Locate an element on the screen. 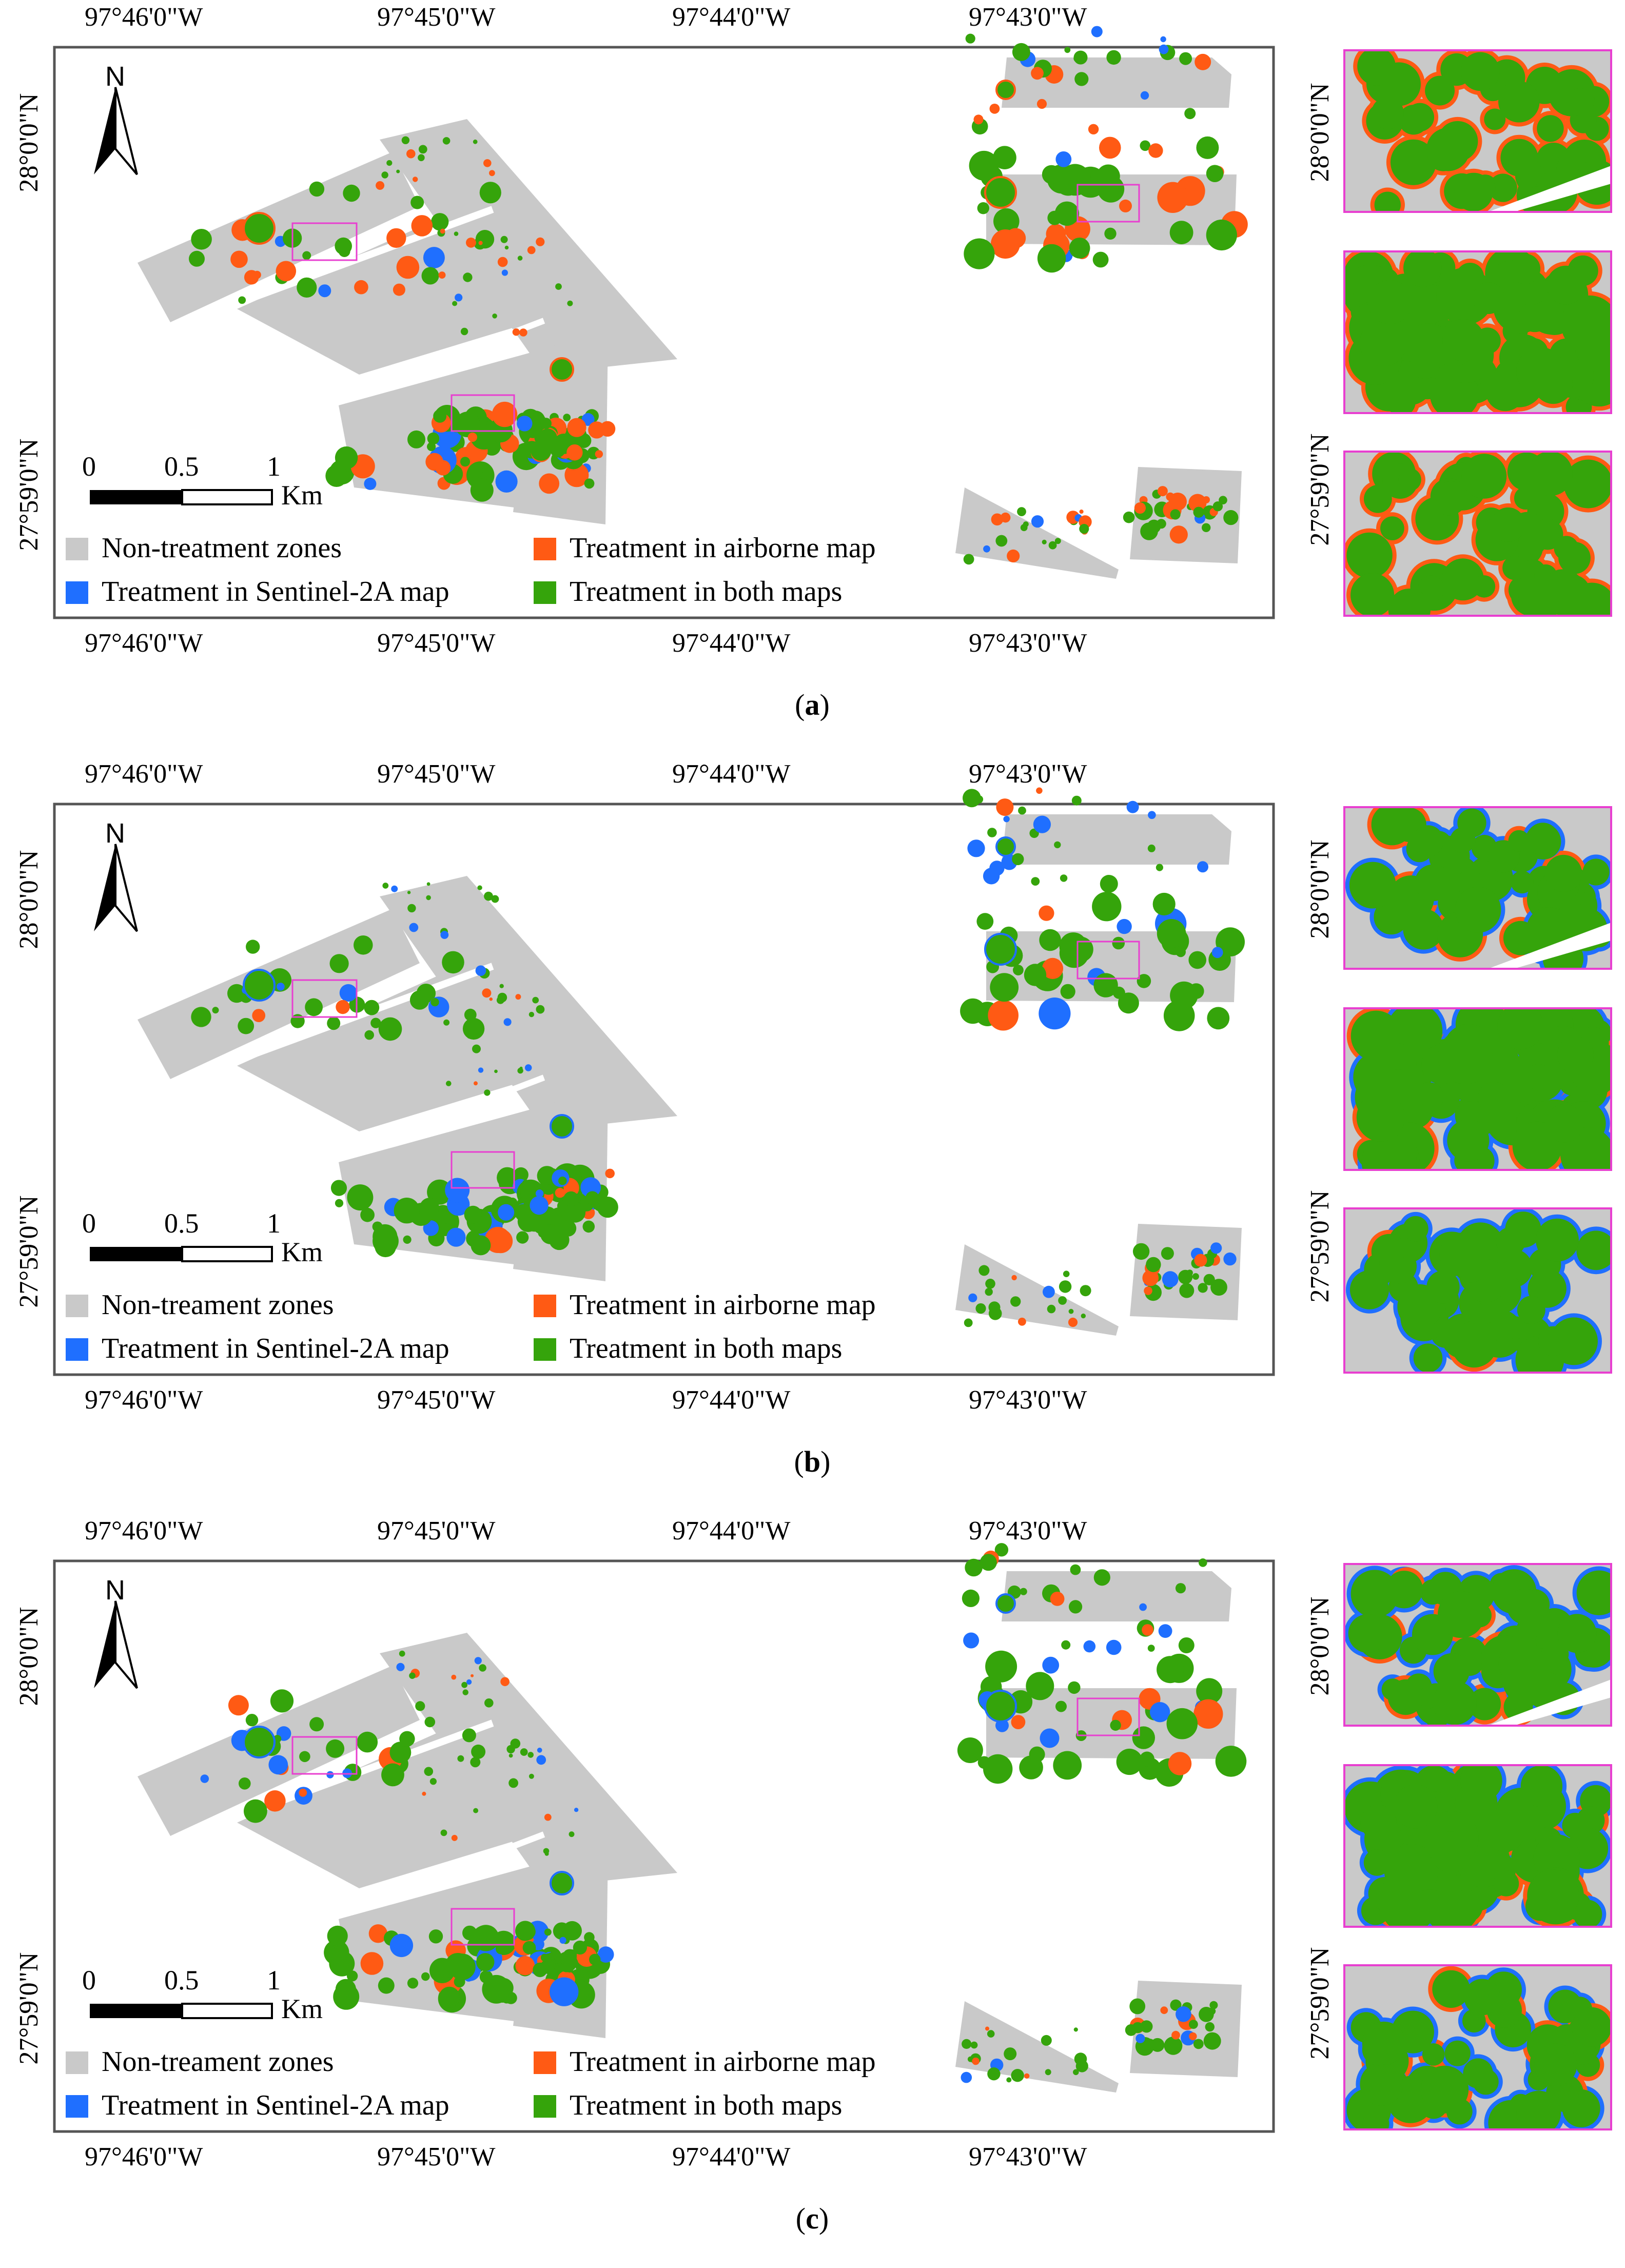  legend-both: Treatment in both maps is located at coordinates (688, 2105).